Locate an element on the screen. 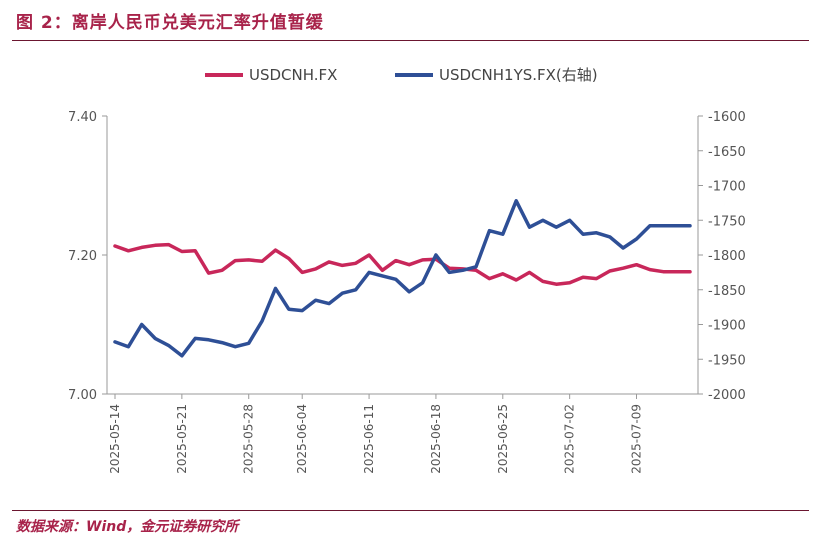 Image resolution: width=817 pixels, height=542 pixels. x-tick-label: 2025-07-02 is located at coordinates (570, 439).